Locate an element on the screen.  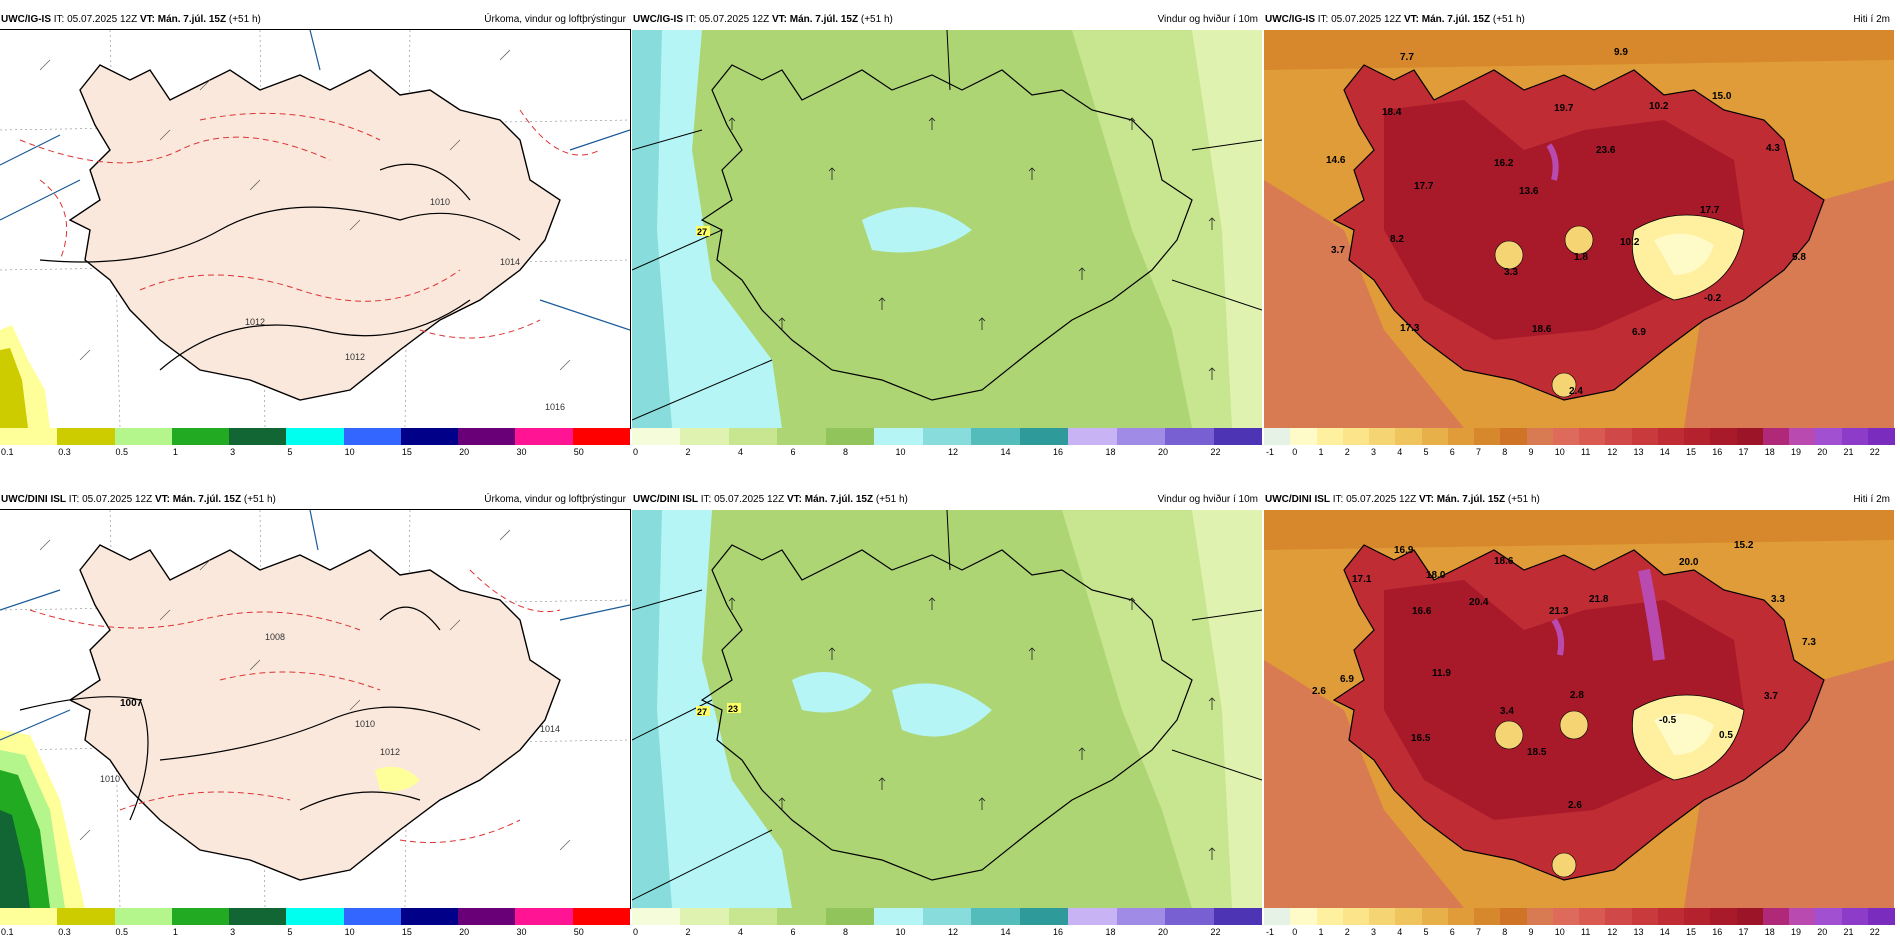
colorbar-label: 0.3 is located at coordinates (64, 932).